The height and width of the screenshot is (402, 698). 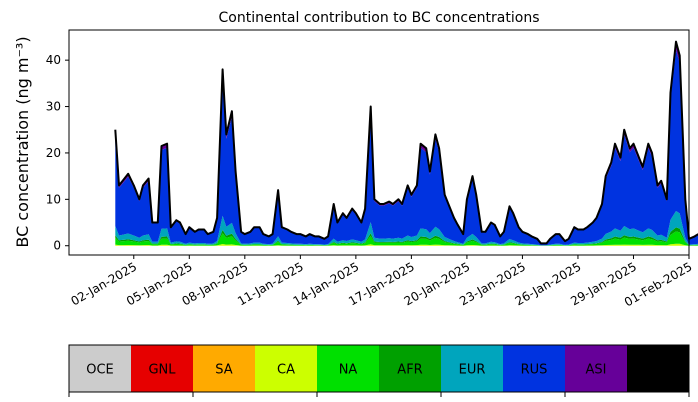 I want to click on legend-swatch-aus, so click(x=658, y=368).